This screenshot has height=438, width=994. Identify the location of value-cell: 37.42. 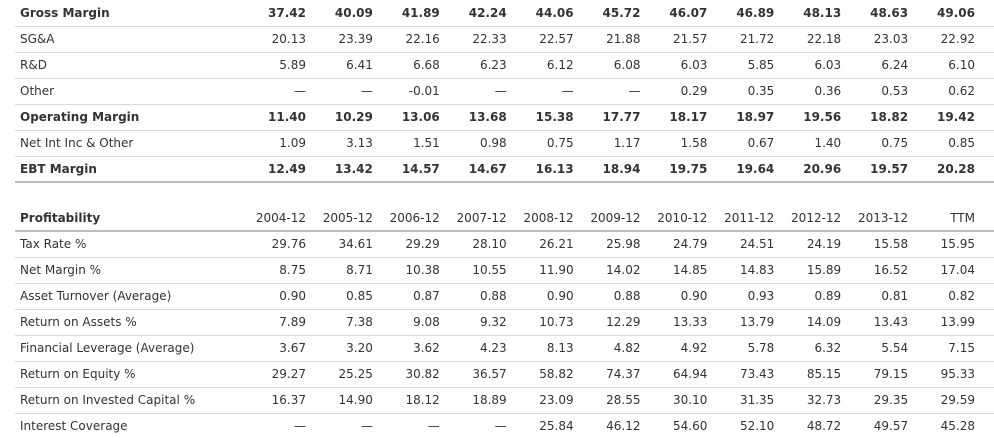
(287, 13).